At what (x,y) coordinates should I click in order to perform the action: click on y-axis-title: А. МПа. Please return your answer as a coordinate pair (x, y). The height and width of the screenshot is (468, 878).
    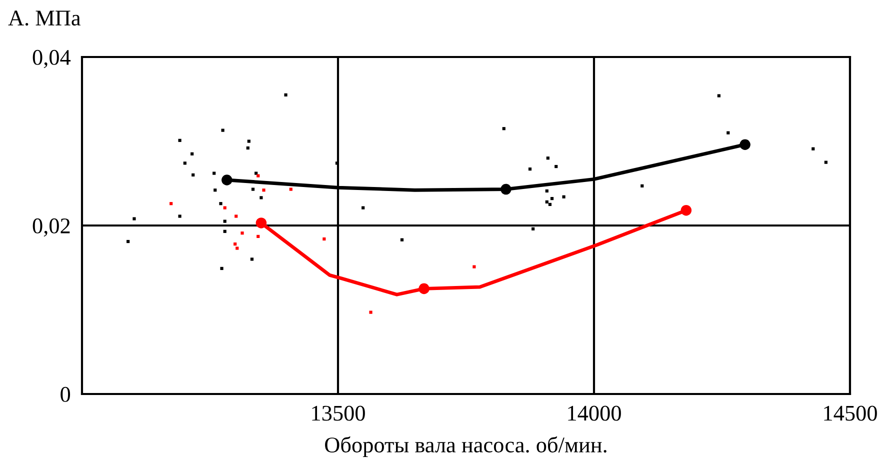
    Looking at the image, I should click on (44, 18).